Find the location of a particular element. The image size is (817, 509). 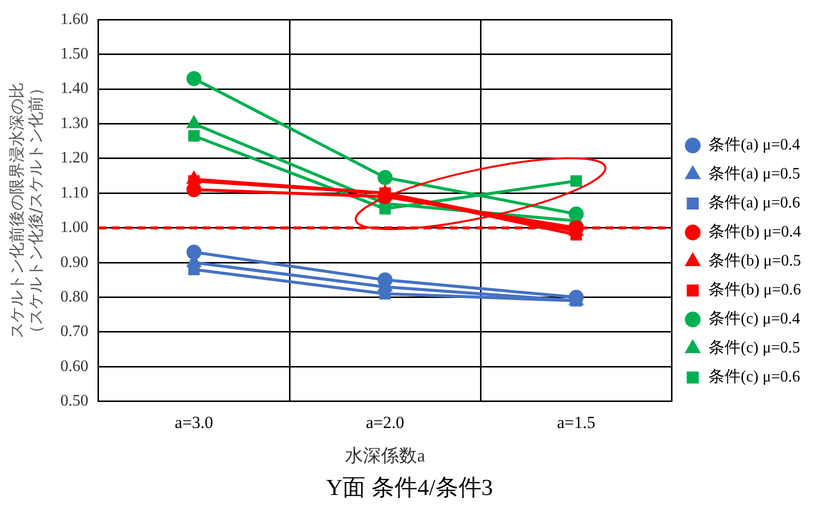

legend-label: 条件(b) μ=0.4 is located at coordinates (755, 232).